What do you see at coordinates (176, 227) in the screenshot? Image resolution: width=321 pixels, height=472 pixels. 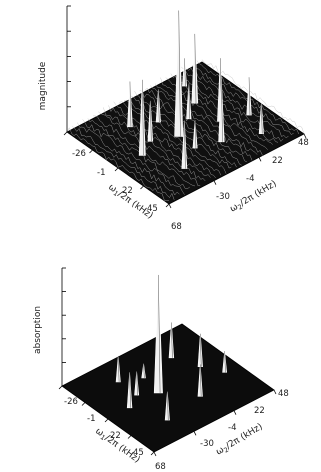 I see `magnitude-x-tick: 68` at bounding box center [176, 227].